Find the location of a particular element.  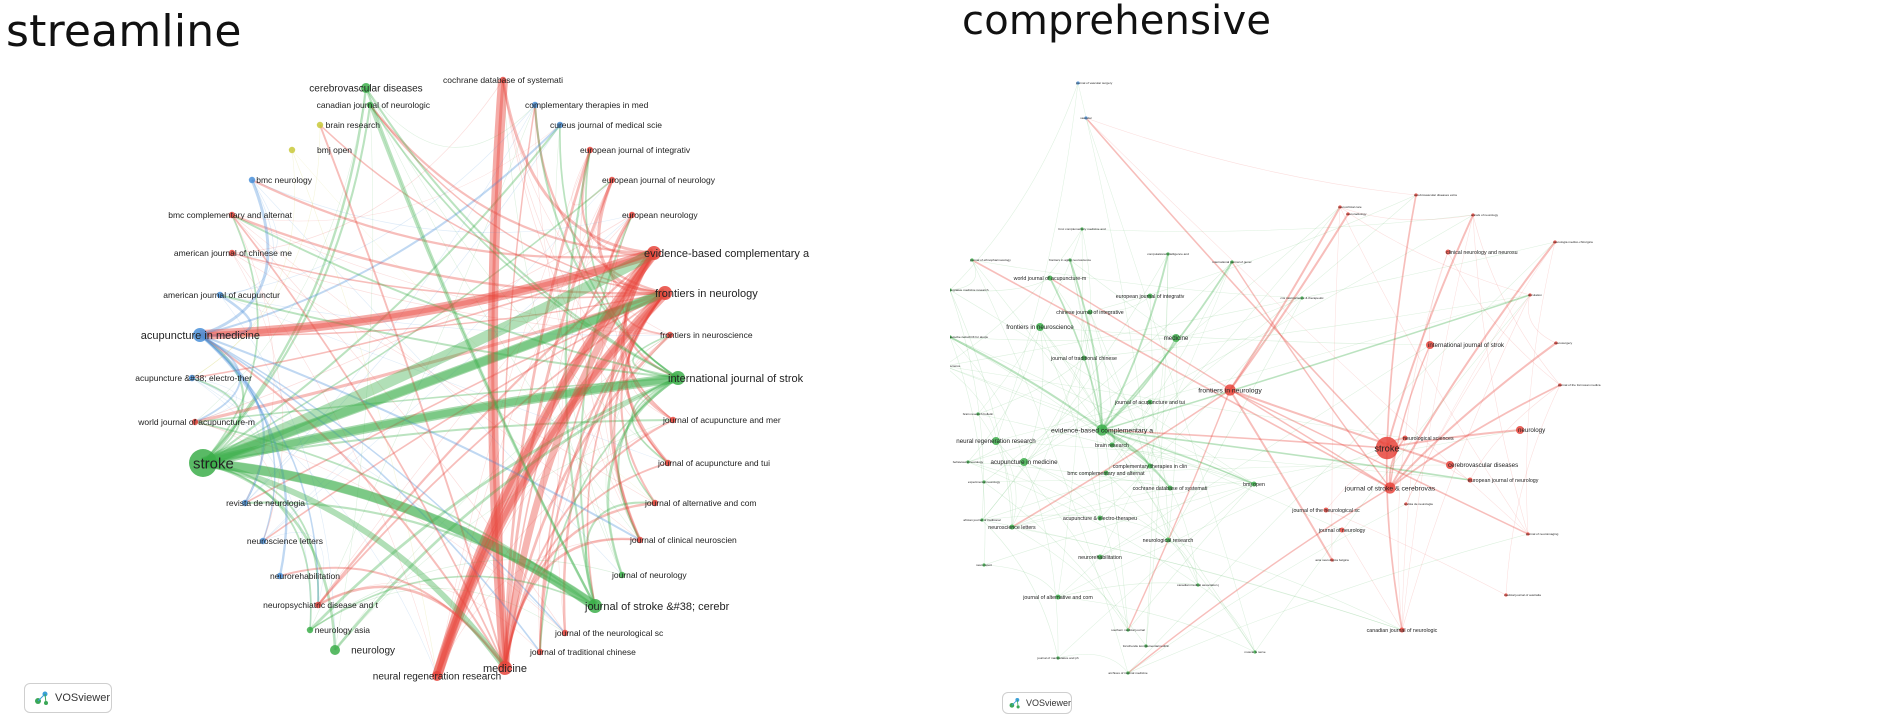

network-node: bmc complementary and alternat is located at coordinates (230, 215).